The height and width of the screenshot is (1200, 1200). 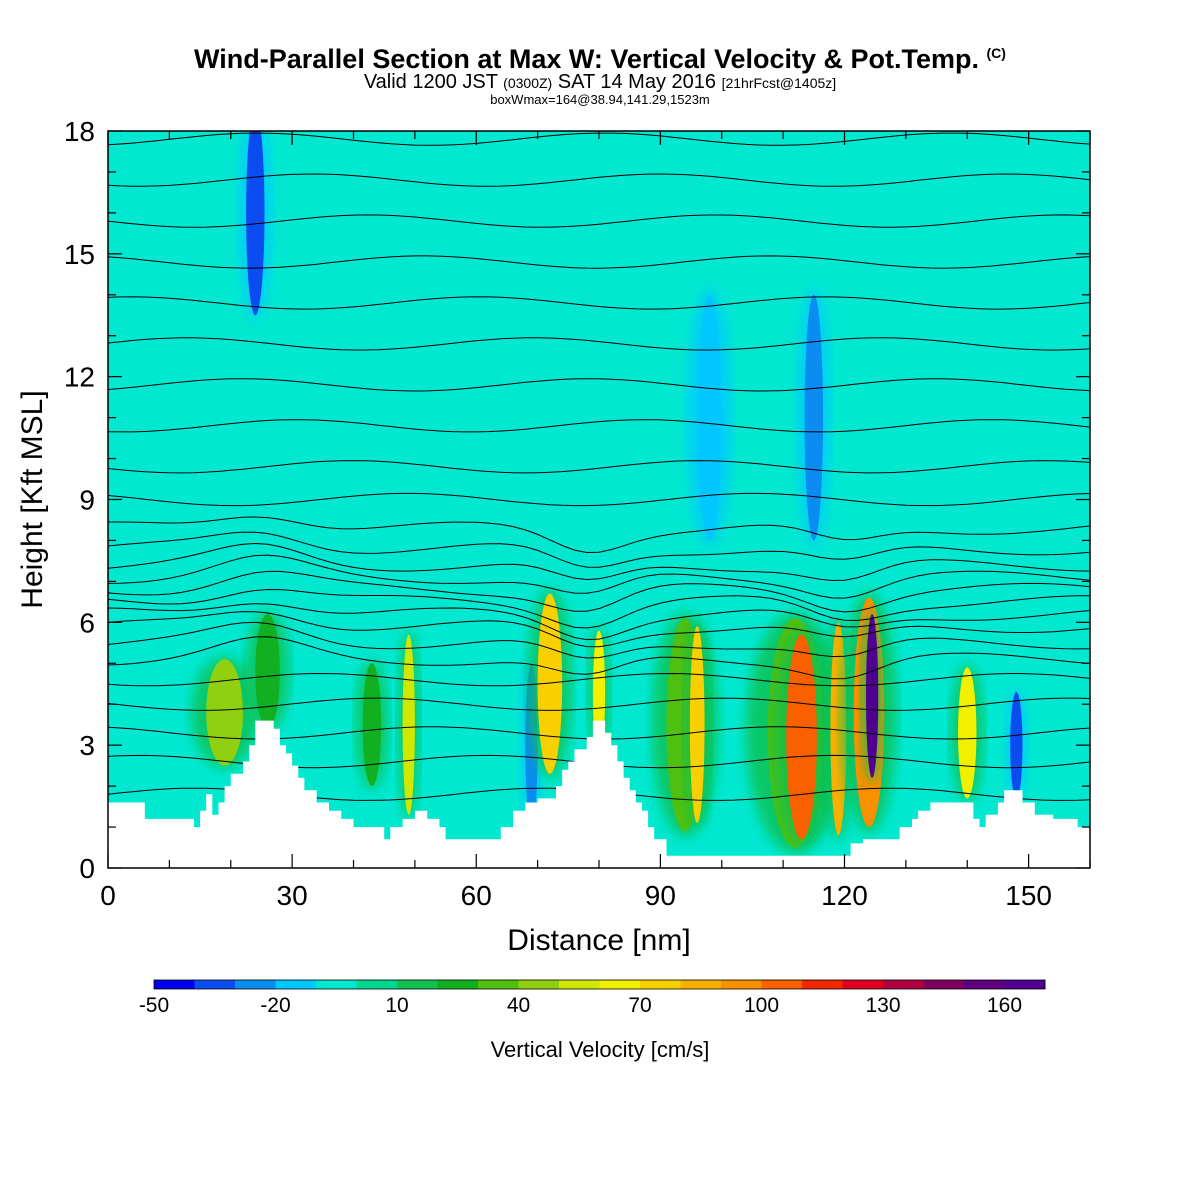 I want to click on colorbar-tick-label: 130, so click(x=882, y=1005).